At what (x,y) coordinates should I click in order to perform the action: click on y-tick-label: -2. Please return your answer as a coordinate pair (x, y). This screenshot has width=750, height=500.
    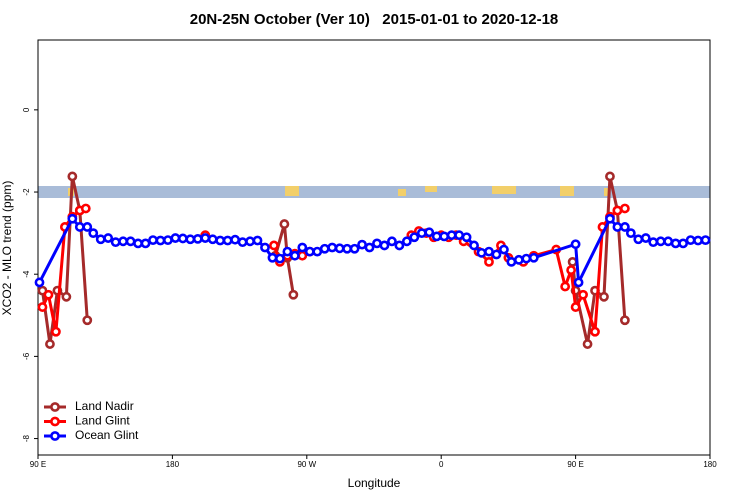
    Looking at the image, I should click on (26, 192).